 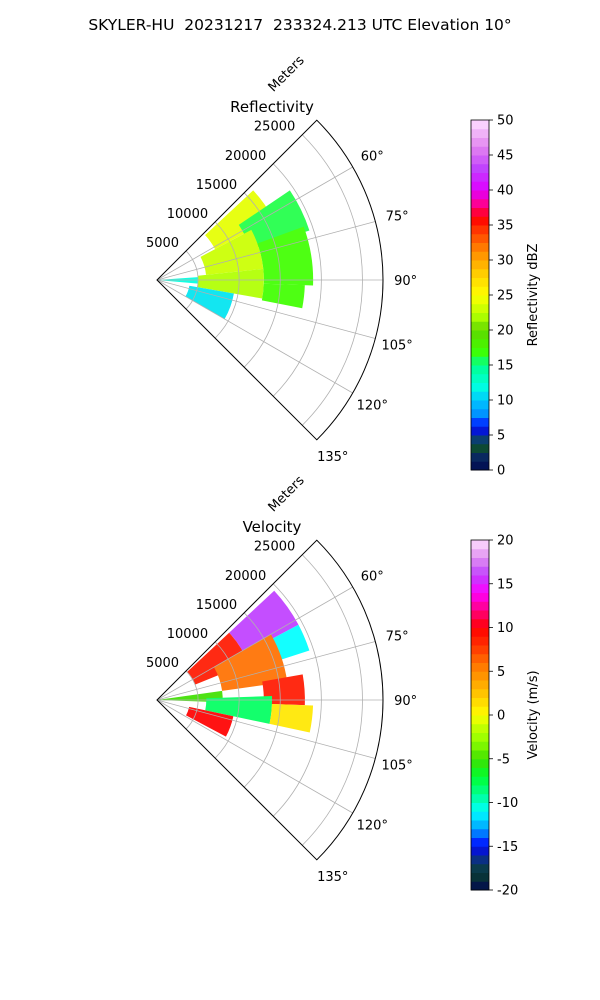 What do you see at coordinates (372, 577) in the screenshot?
I see `vel-angle-tick-0: 60°` at bounding box center [372, 577].